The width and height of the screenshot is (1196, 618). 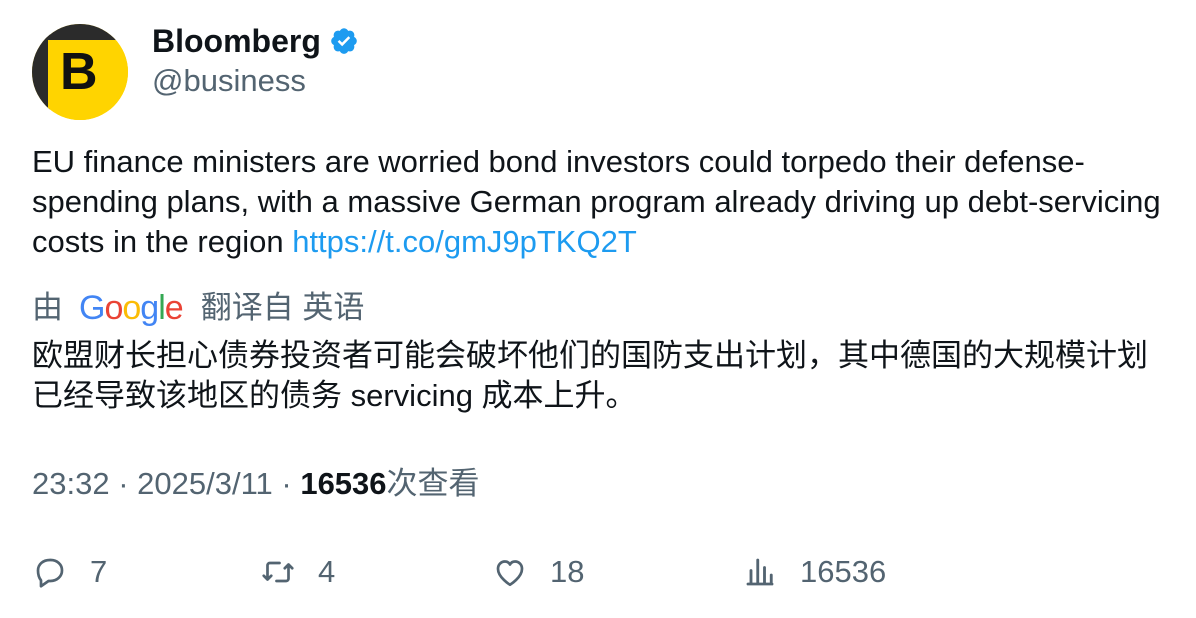 I want to click on google-logo: G o o g l e, so click(x=131, y=308).